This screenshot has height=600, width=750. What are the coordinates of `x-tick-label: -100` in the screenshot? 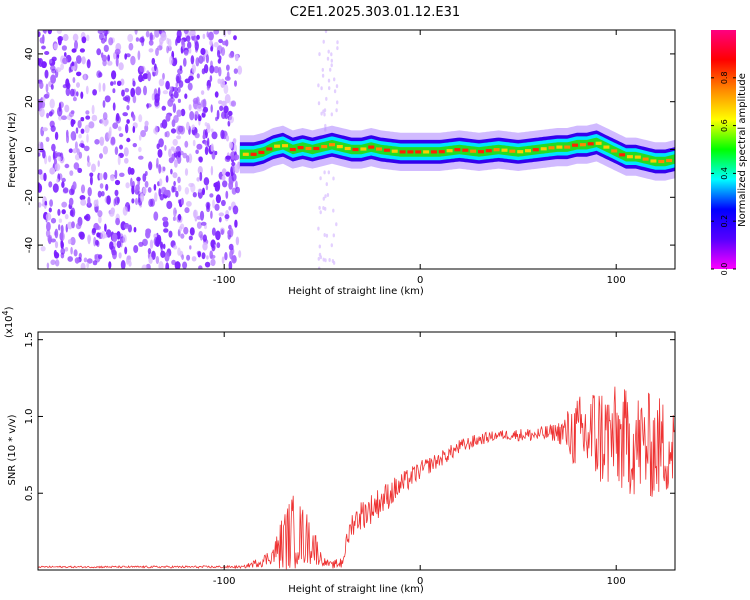 It's located at (224, 581).